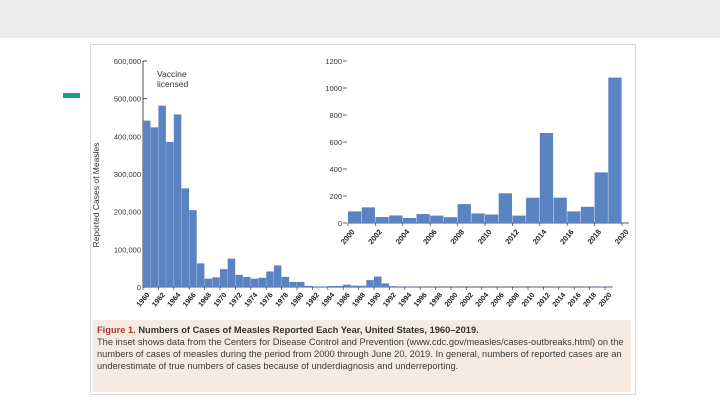  Describe the element at coordinates (435, 300) in the screenshot. I see `main-x-tick-label: 1998` at that location.